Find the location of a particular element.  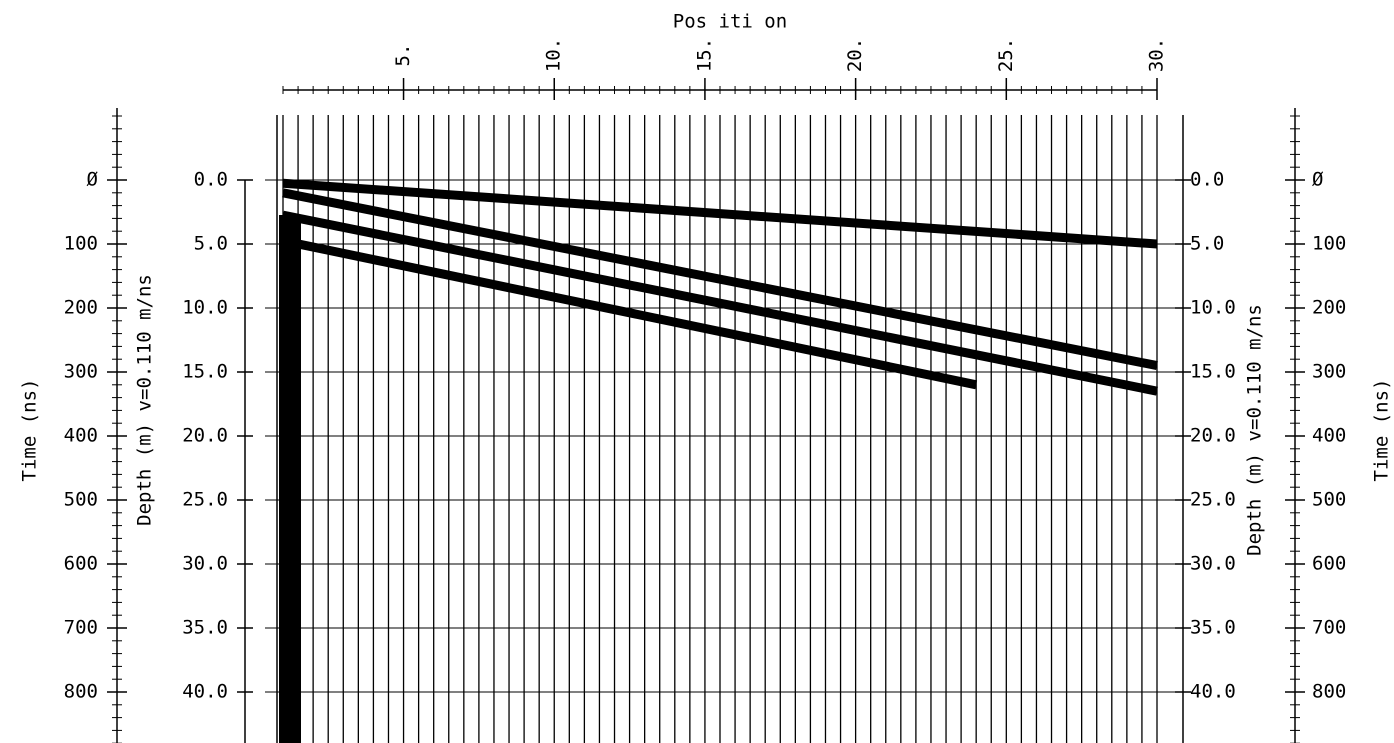

chart-title: Pos iti on is located at coordinates (730, 22).